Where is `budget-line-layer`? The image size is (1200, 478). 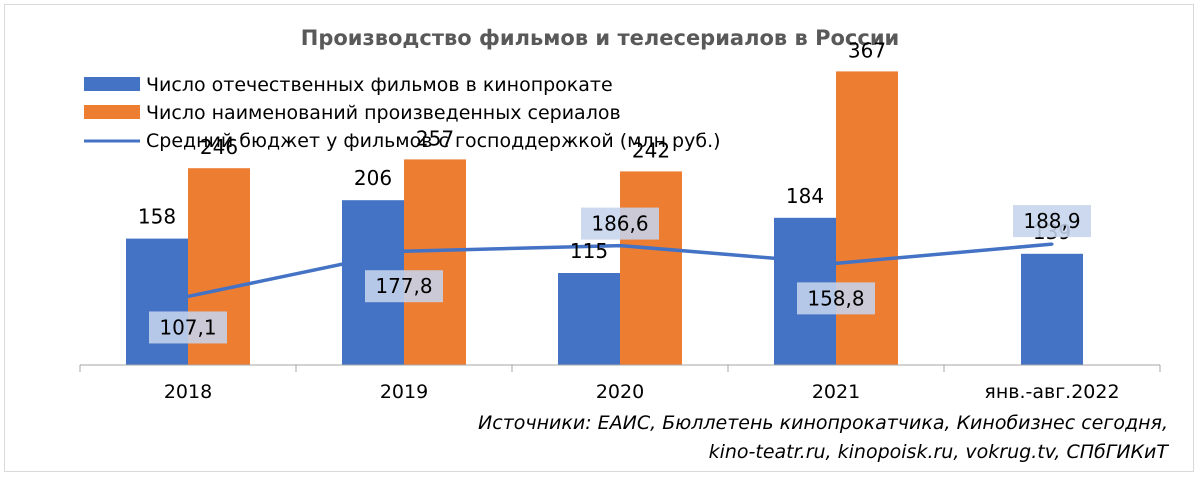 budget-line-layer is located at coordinates (620, 270).